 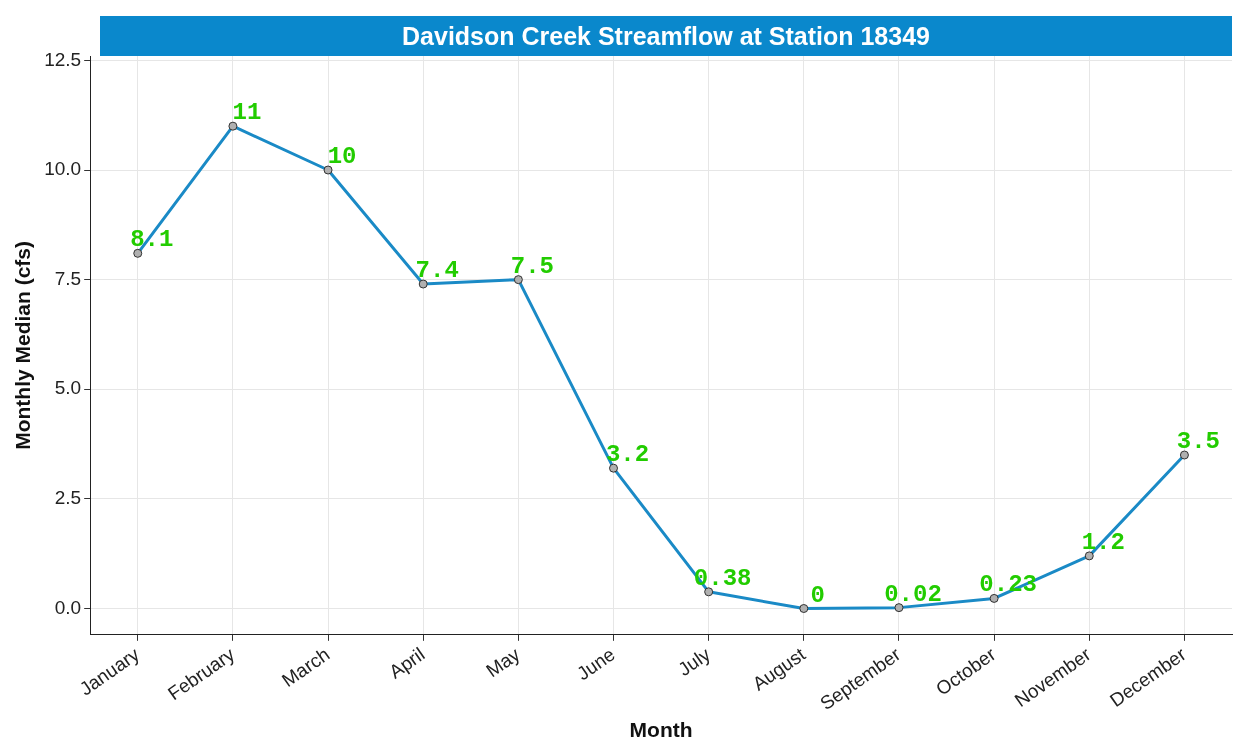 I want to click on y-axis-title: Monthly Median (cfs), so click(x=23, y=345).